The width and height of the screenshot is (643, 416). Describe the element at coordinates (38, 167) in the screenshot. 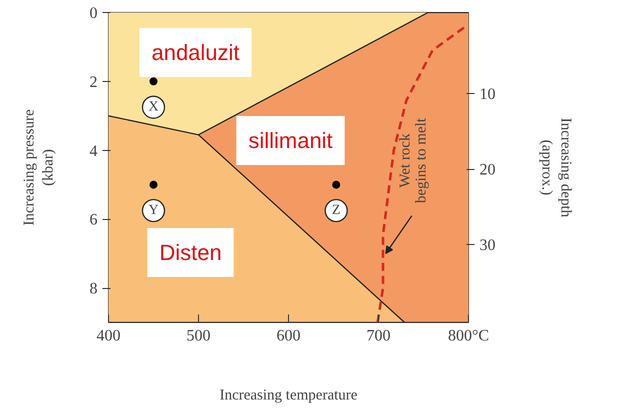

I see `y-axis-title: Increasing pressure (kbar)` at that location.